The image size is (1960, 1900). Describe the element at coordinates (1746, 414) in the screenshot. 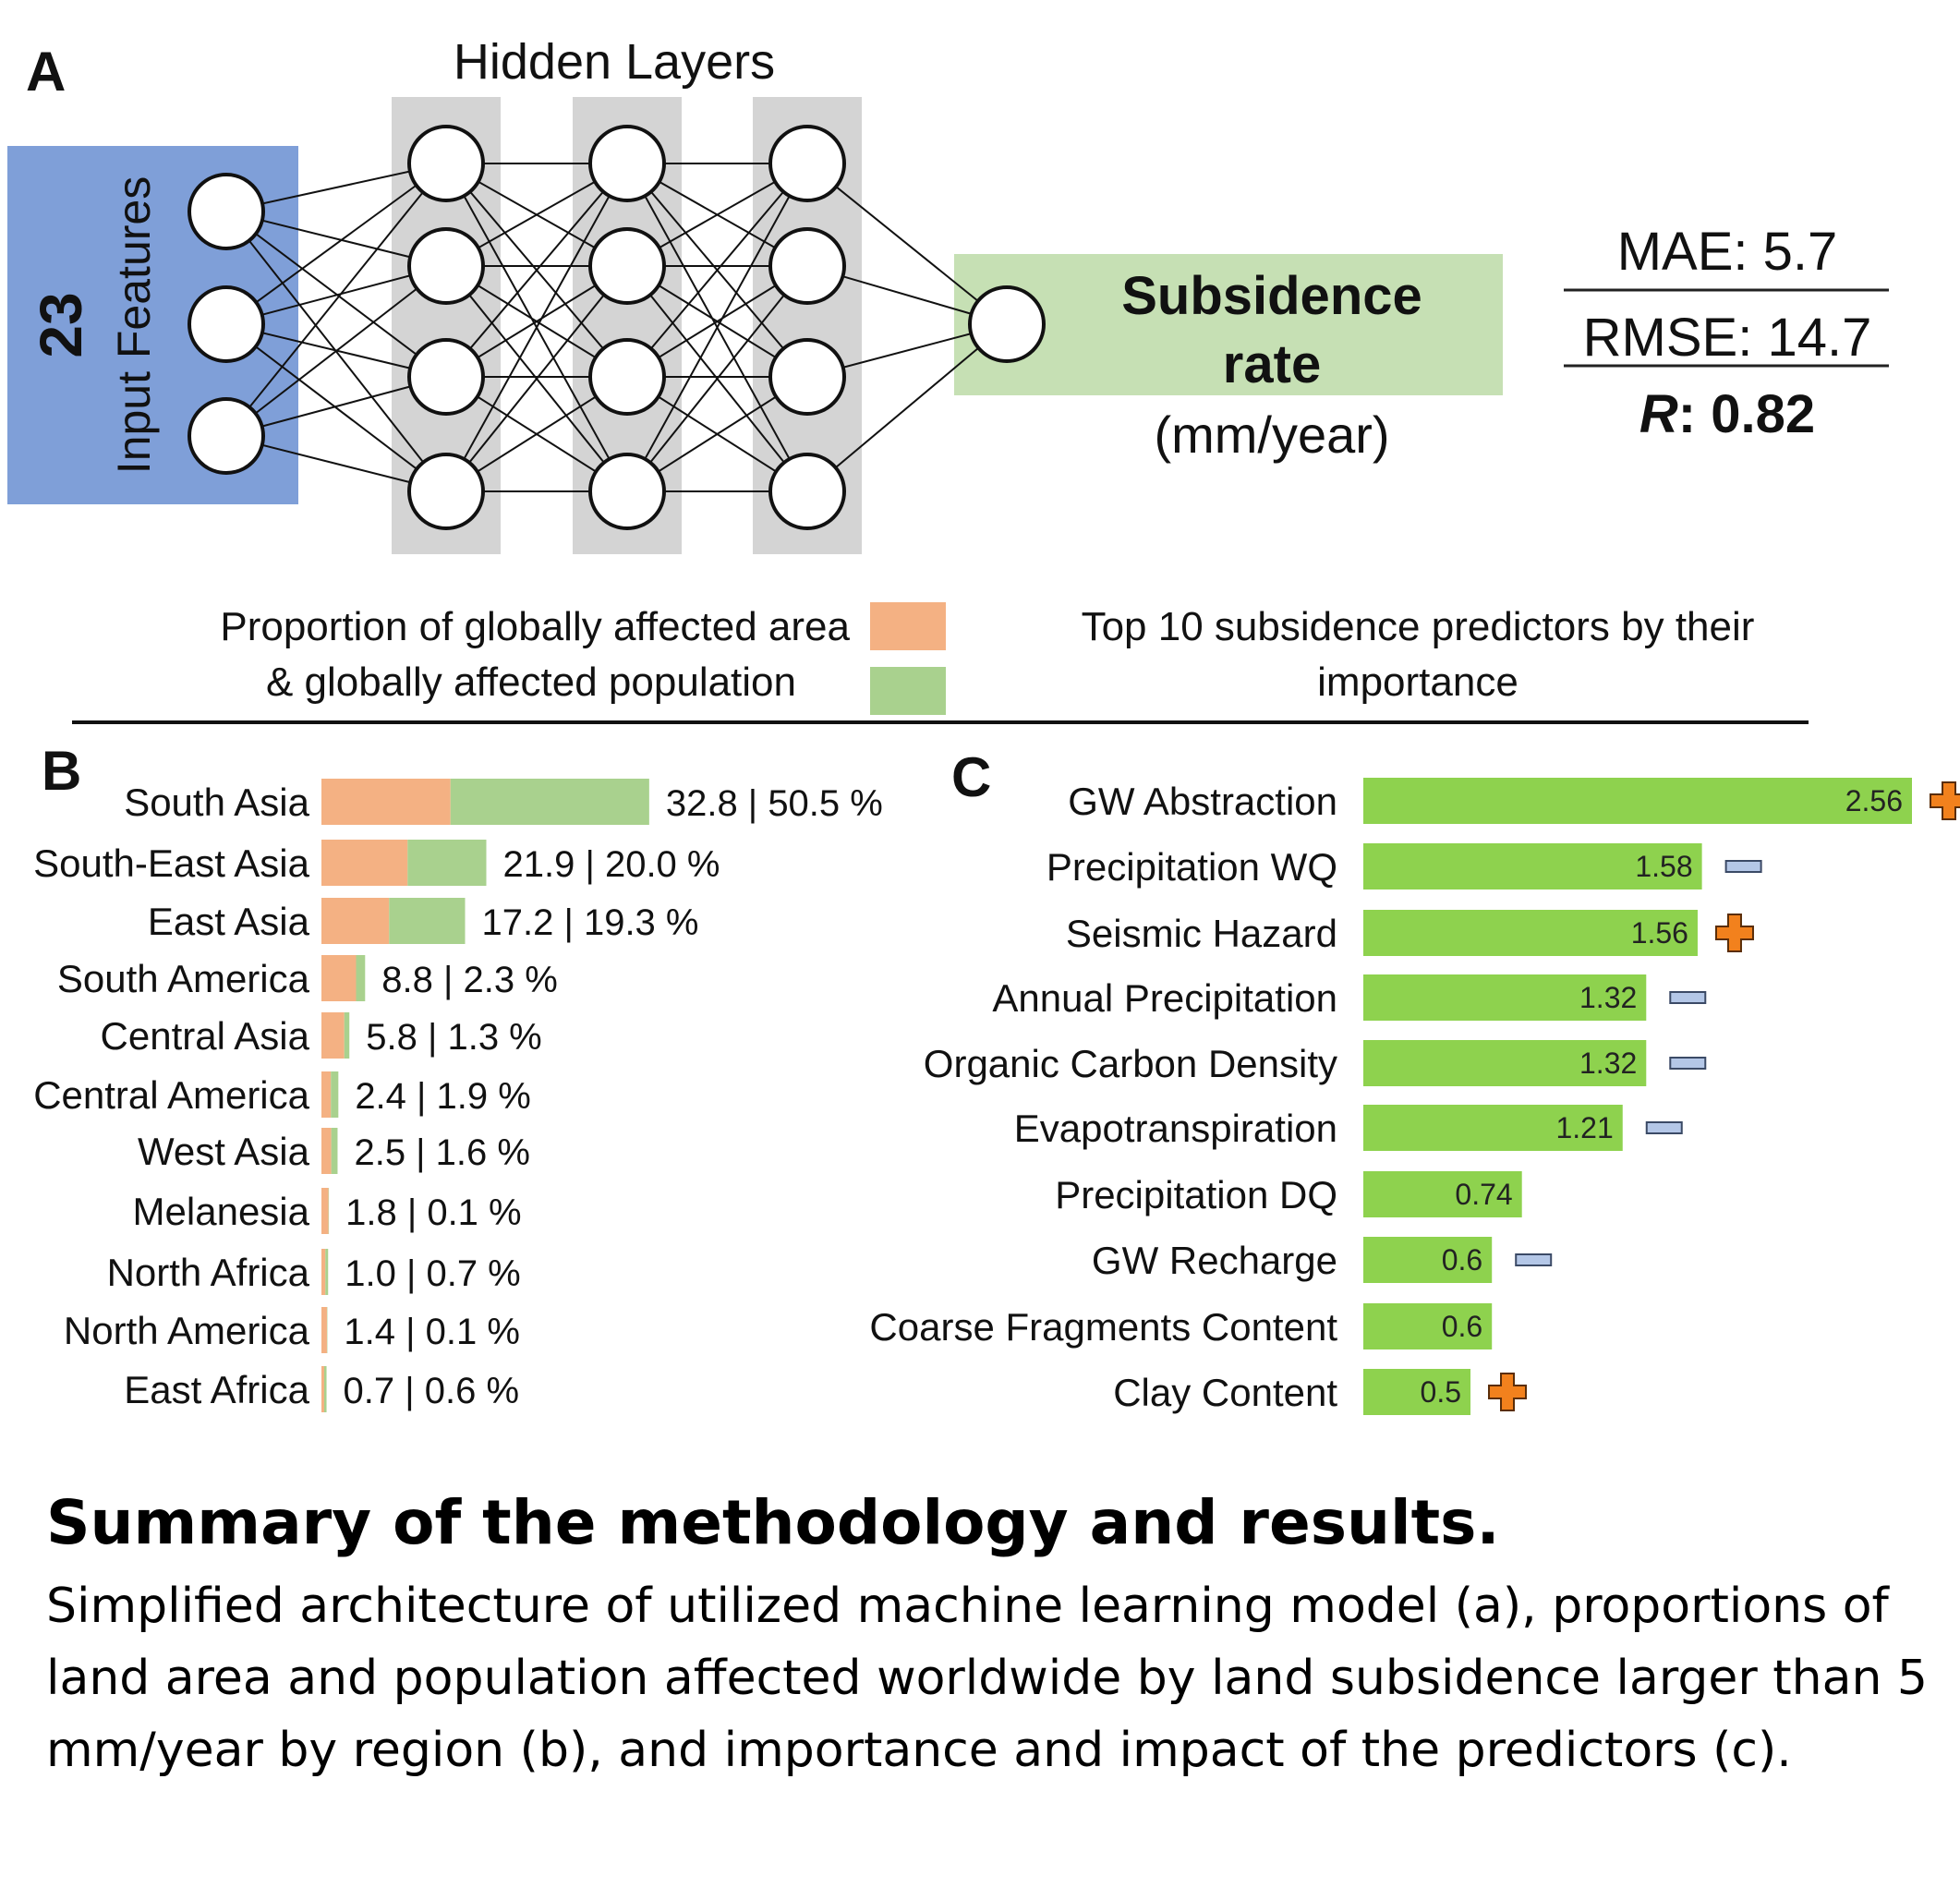

I see `metric-r-value: : 0.82` at that location.